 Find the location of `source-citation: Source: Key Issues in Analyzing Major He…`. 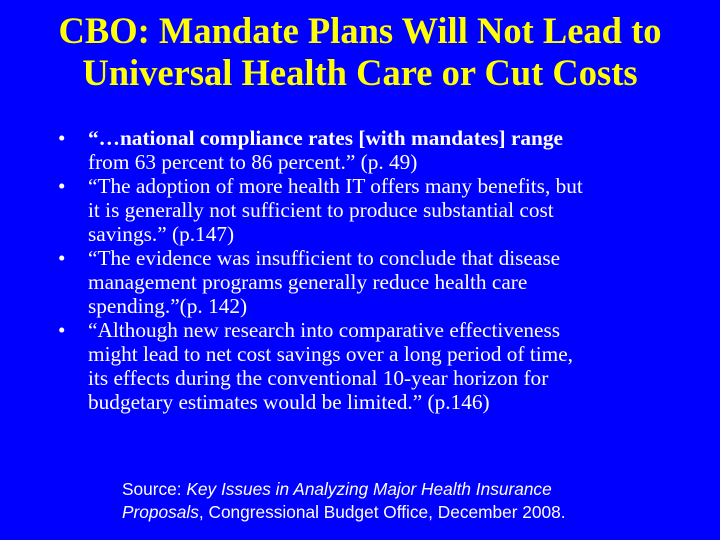

source-citation: Source: Key Issues in Analyzing Major He… is located at coordinates (402, 501).